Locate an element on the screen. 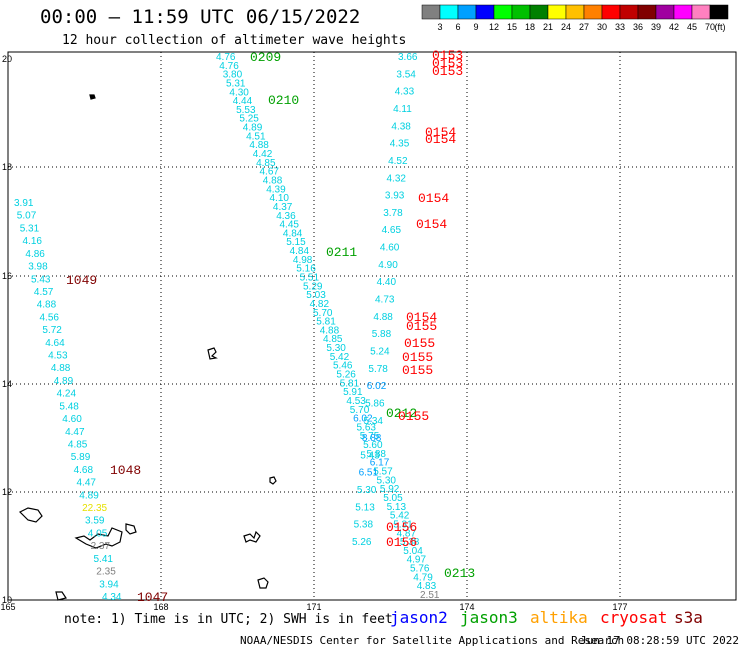  wave-height-value: 4.05 is located at coordinates (98, 534).